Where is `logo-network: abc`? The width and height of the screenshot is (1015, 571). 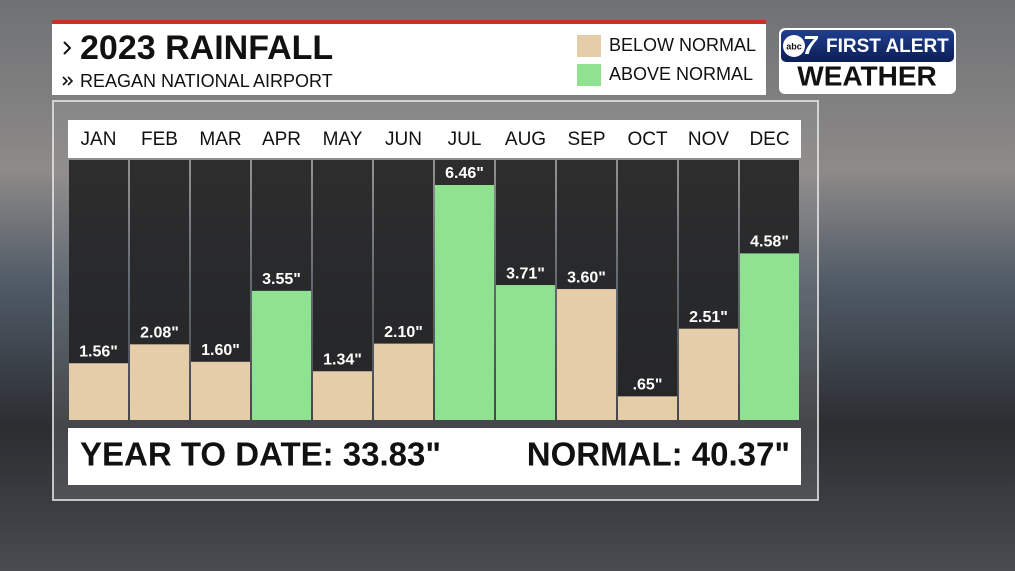
logo-network: abc is located at coordinates (794, 46).